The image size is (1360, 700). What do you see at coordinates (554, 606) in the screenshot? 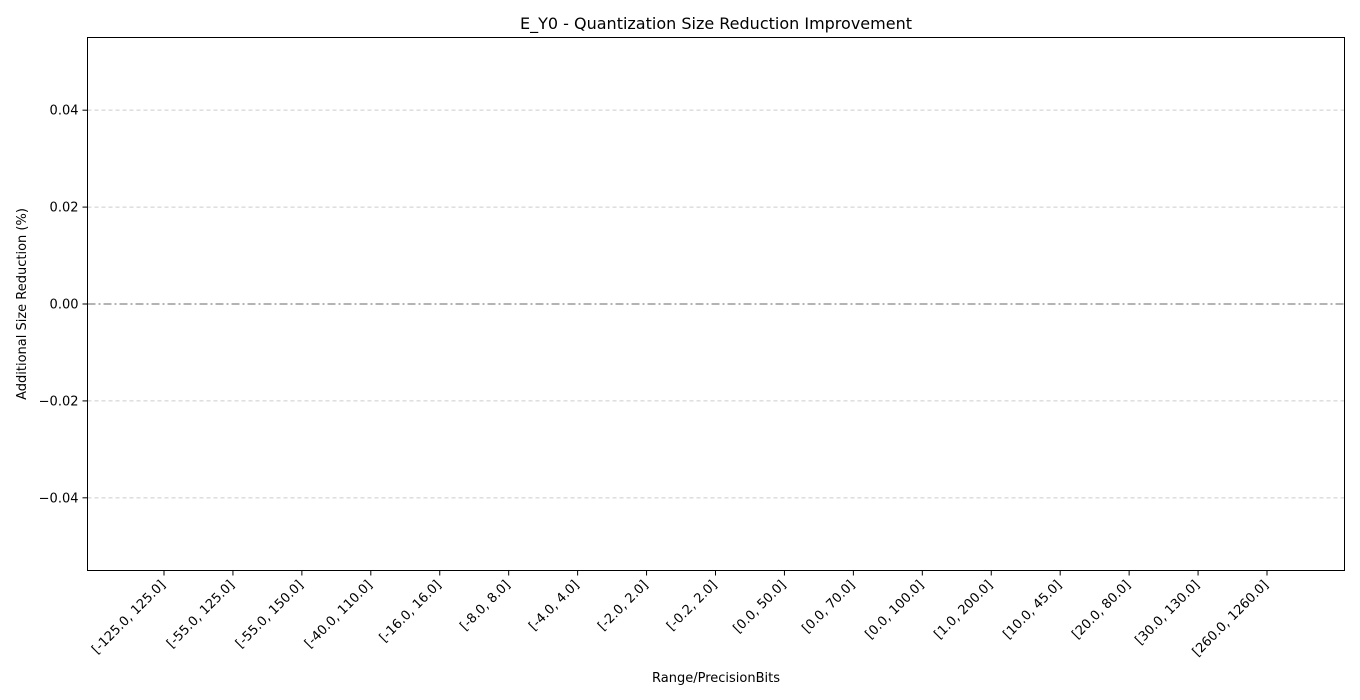
I see `x-tick-label: [-4.0, 4.0]` at bounding box center [554, 606].